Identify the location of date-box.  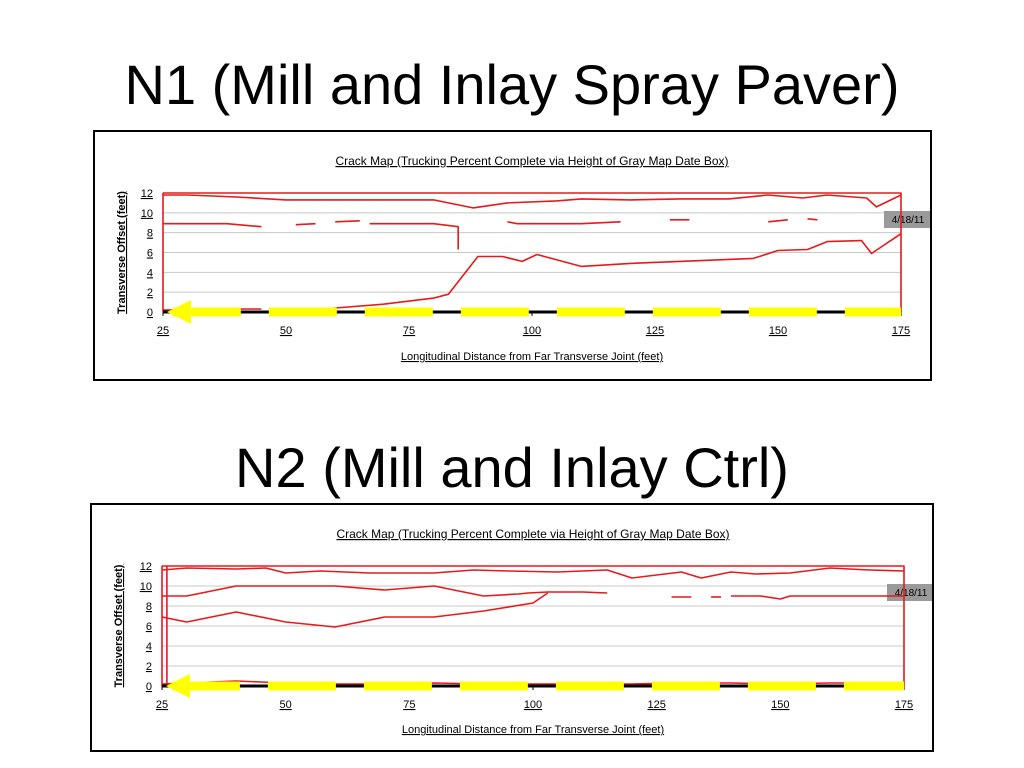
(907, 219).